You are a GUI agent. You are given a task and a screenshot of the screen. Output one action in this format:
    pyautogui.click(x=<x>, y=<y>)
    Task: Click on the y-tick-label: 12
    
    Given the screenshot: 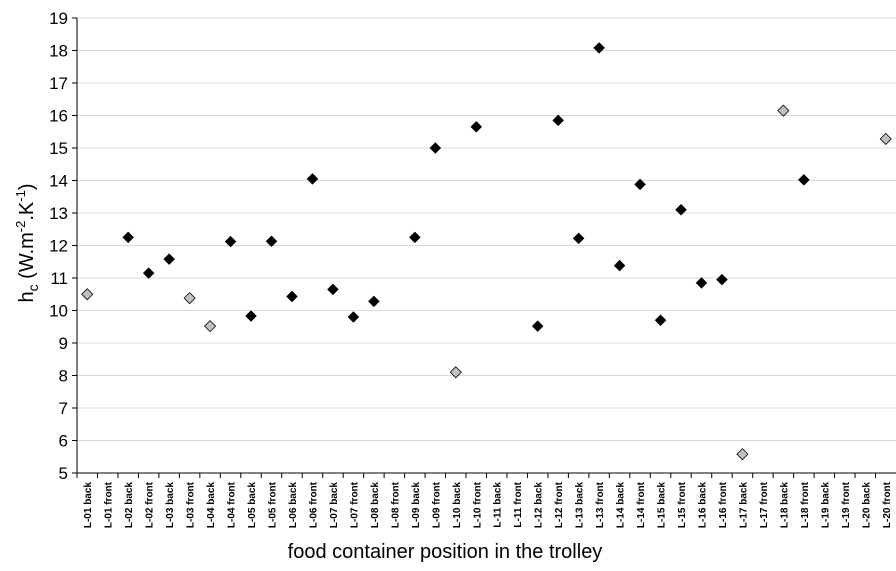 What is the action you would take?
    pyautogui.click(x=58, y=246)
    